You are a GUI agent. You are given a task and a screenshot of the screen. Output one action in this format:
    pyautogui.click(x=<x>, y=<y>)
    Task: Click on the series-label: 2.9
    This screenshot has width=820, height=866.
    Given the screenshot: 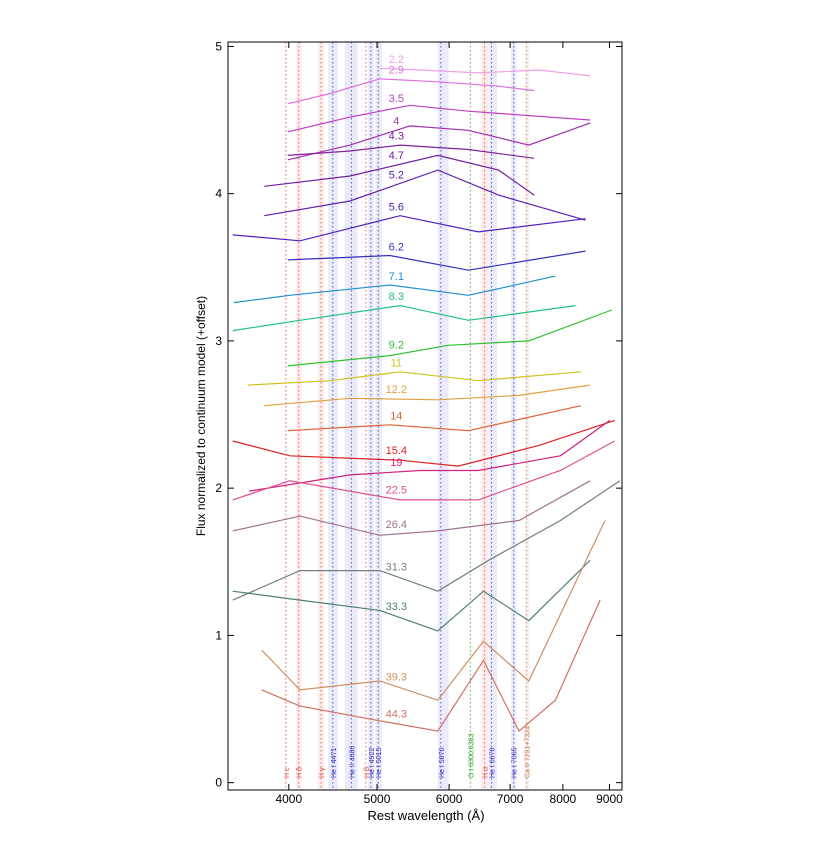 What is the action you would take?
    pyautogui.click(x=396, y=71)
    